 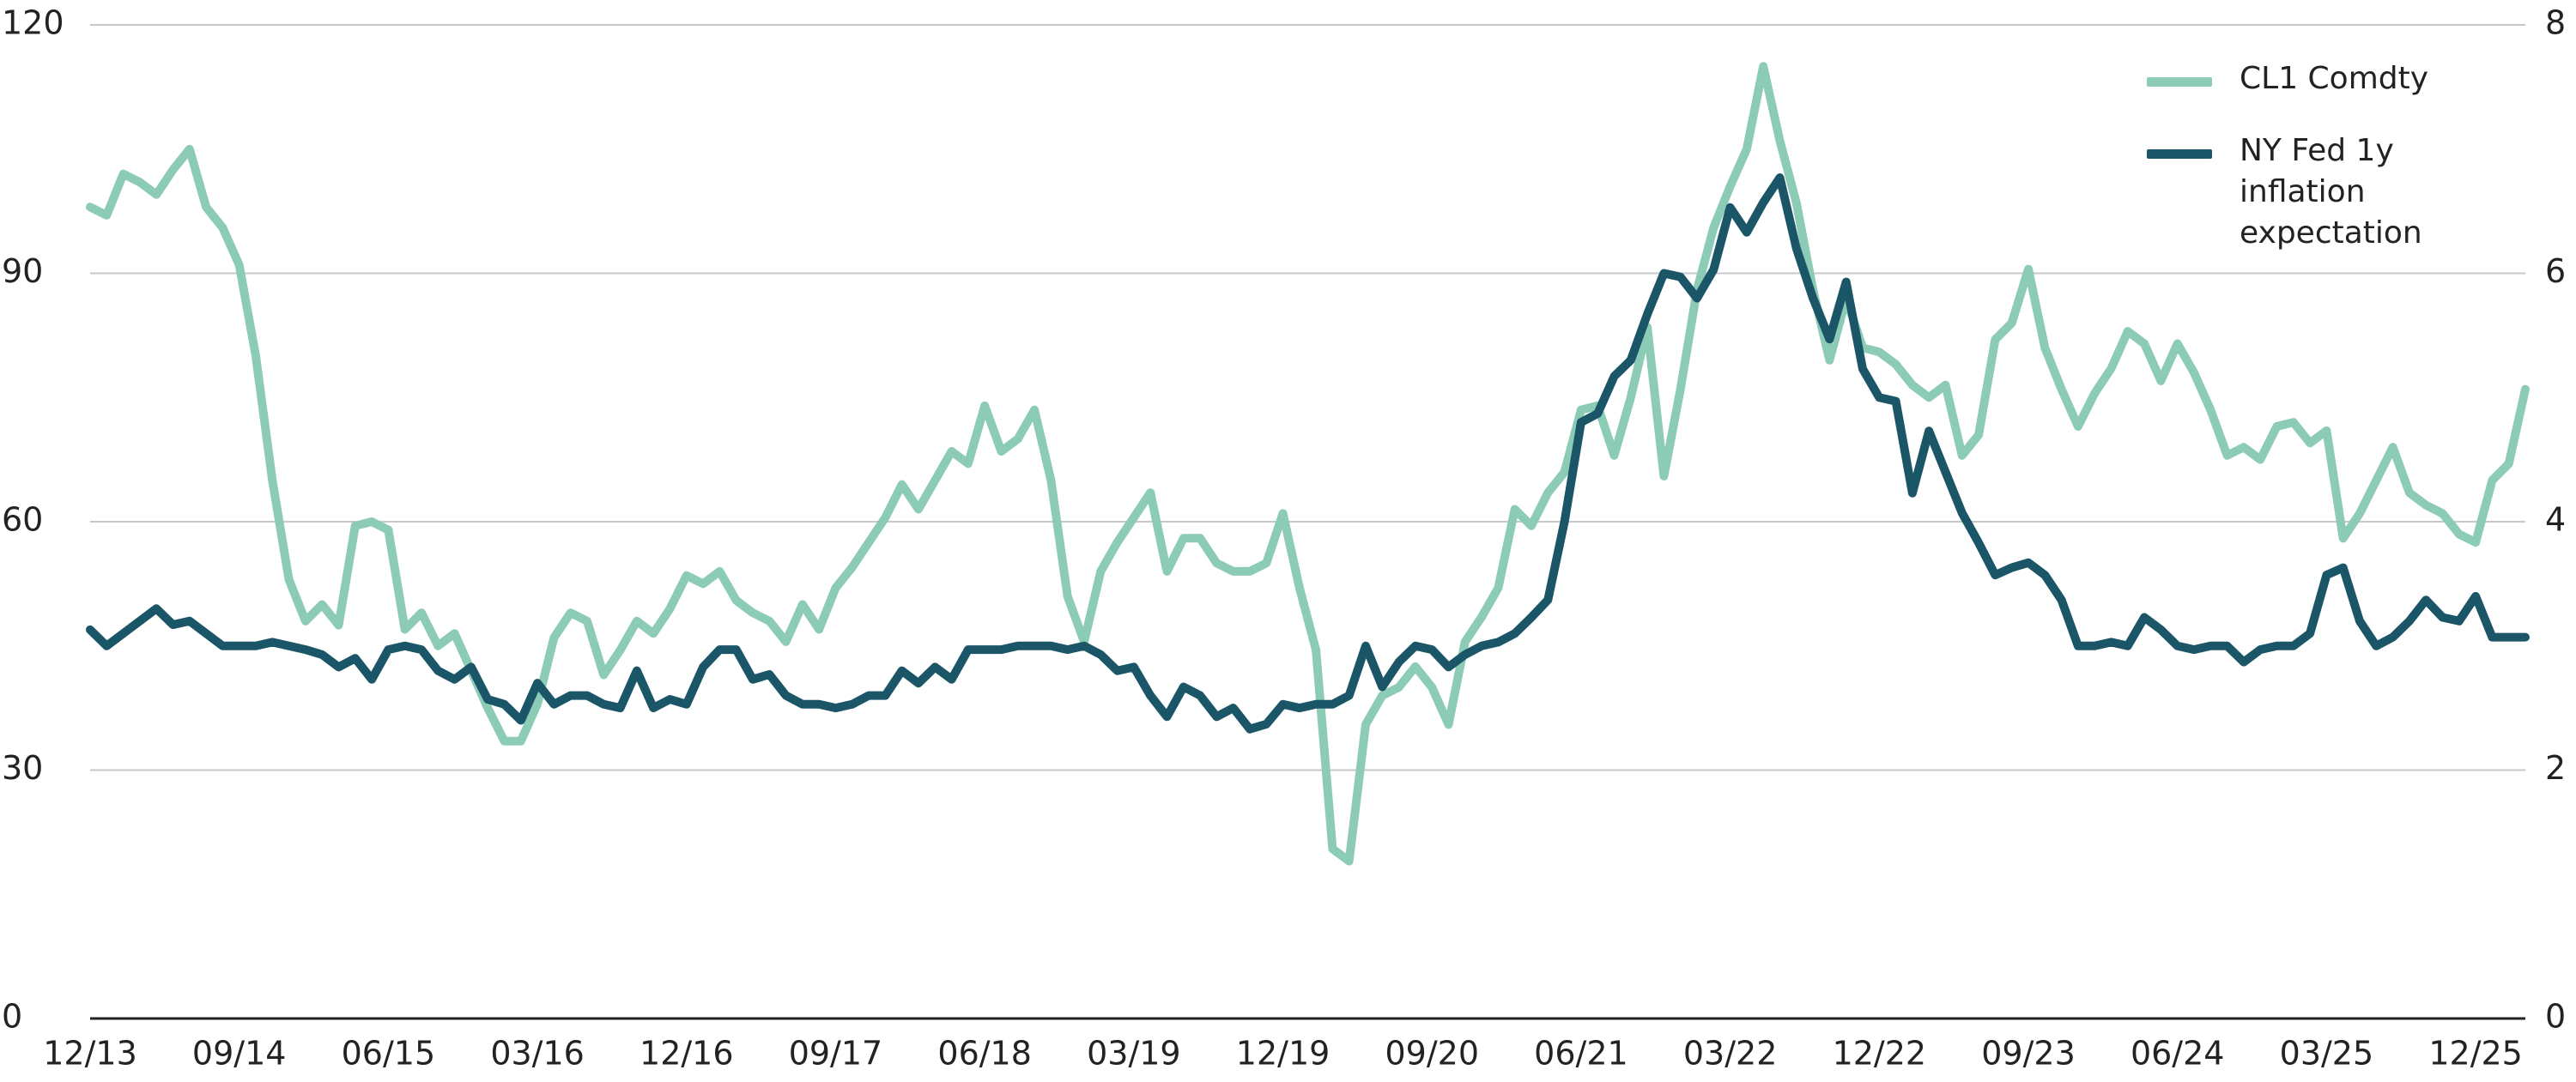 I want to click on x-tick-label: 06/15, so click(x=389, y=1054).